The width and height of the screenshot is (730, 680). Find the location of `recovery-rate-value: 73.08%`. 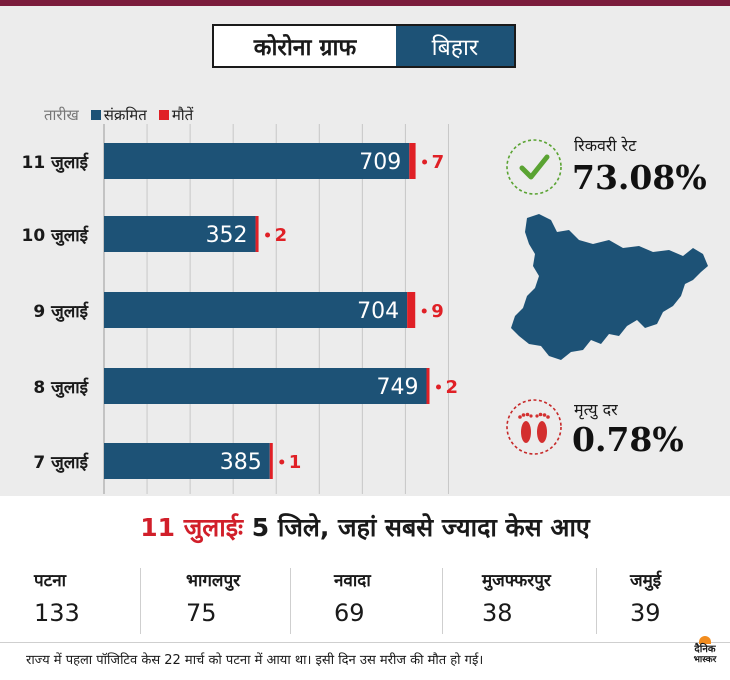

recovery-rate-value: 73.08% is located at coordinates (639, 177).